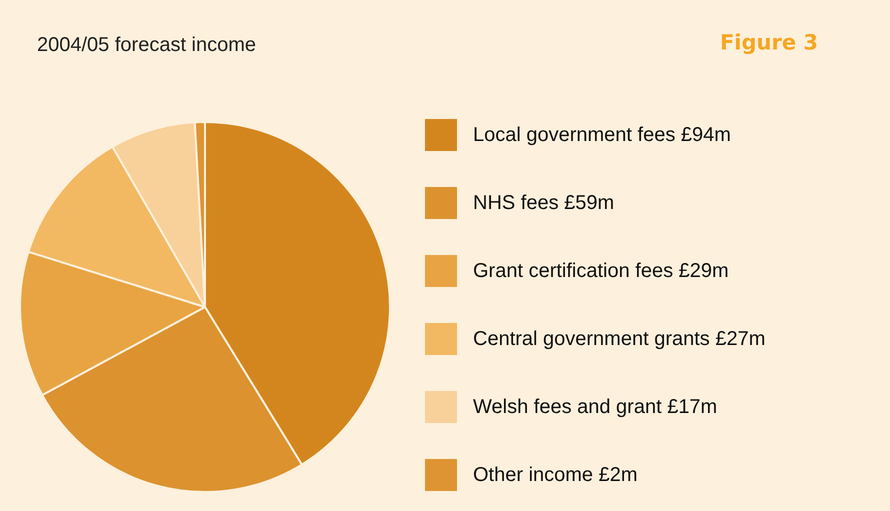  What do you see at coordinates (543, 203) in the screenshot?
I see `legend-label: NHS fees £59m` at bounding box center [543, 203].